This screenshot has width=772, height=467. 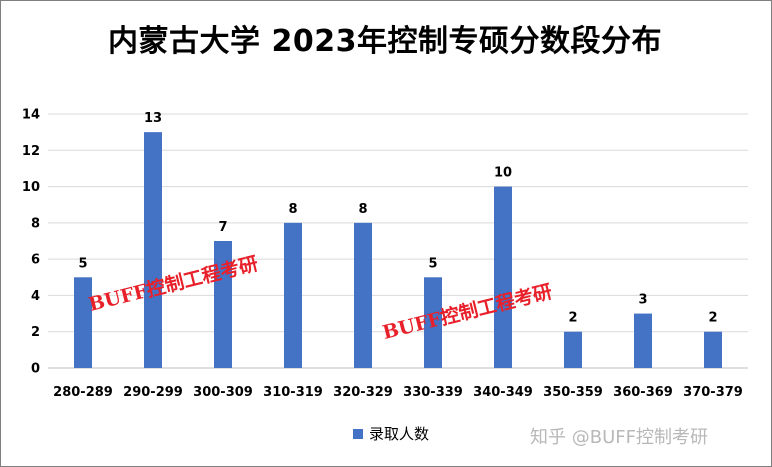 I want to click on y-tick-label: 10, so click(x=31, y=187).